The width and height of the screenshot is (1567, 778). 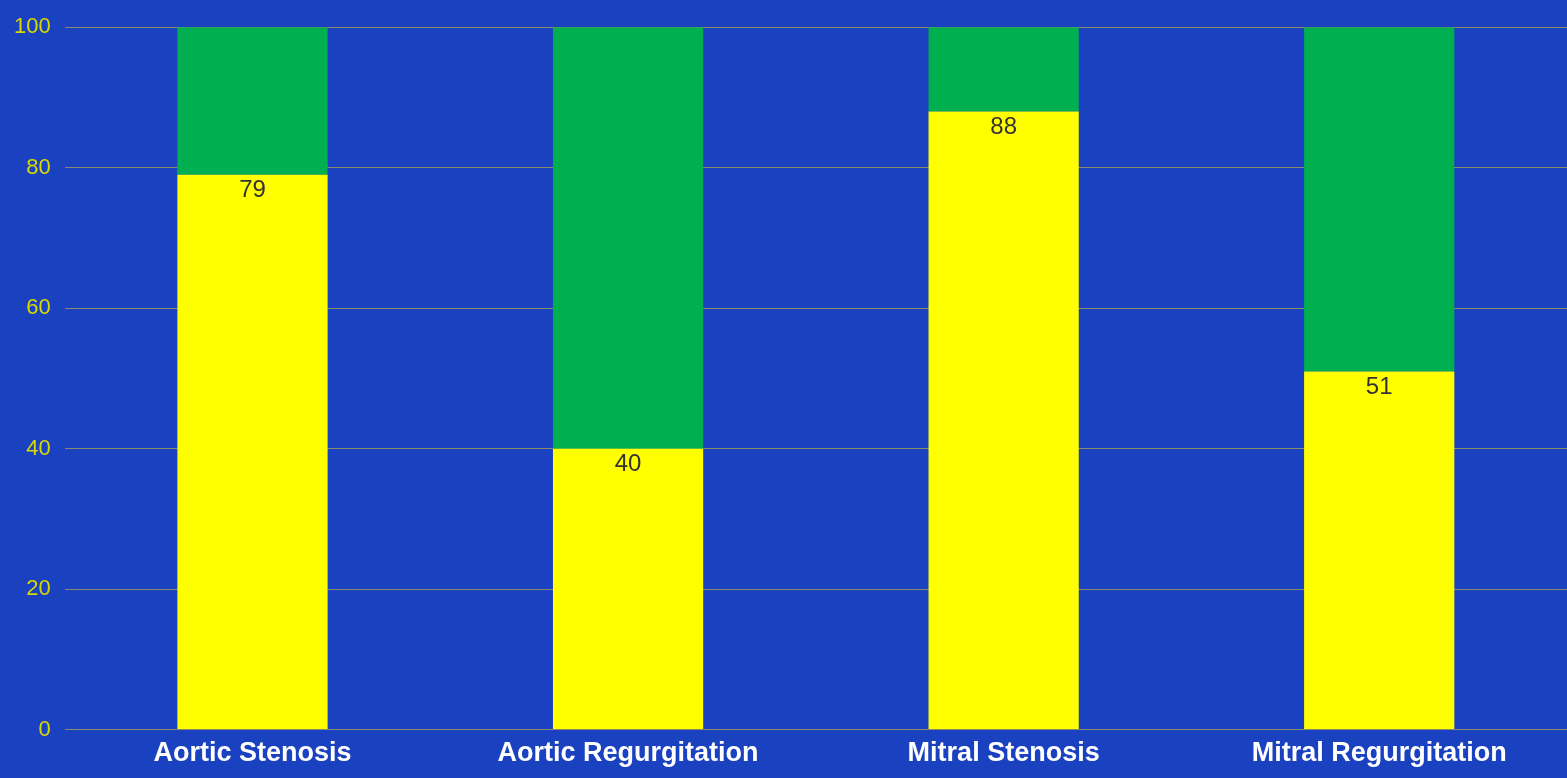 I want to click on y-tick-label: 100, so click(x=32, y=26).